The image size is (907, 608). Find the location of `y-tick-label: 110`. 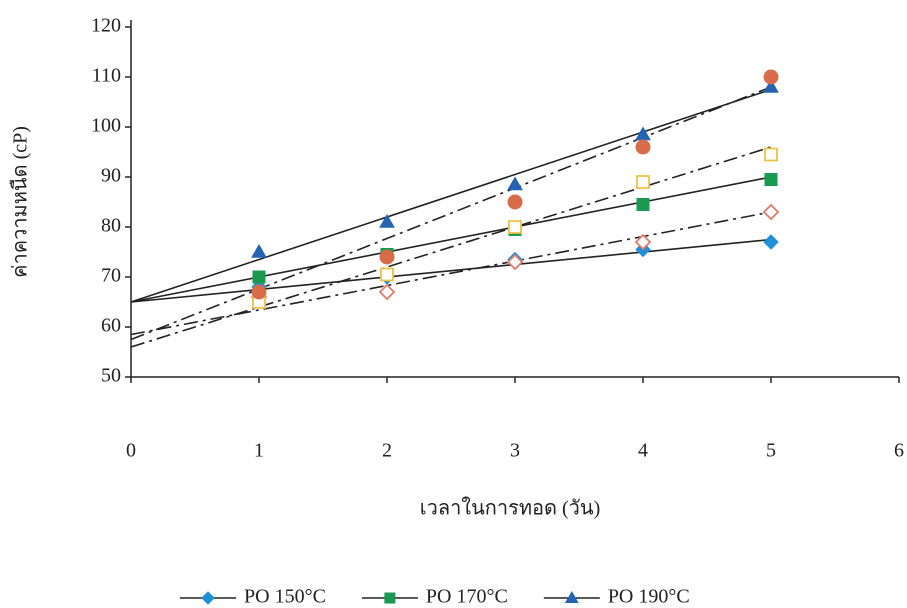

y-tick-label: 110 is located at coordinates (106, 76).